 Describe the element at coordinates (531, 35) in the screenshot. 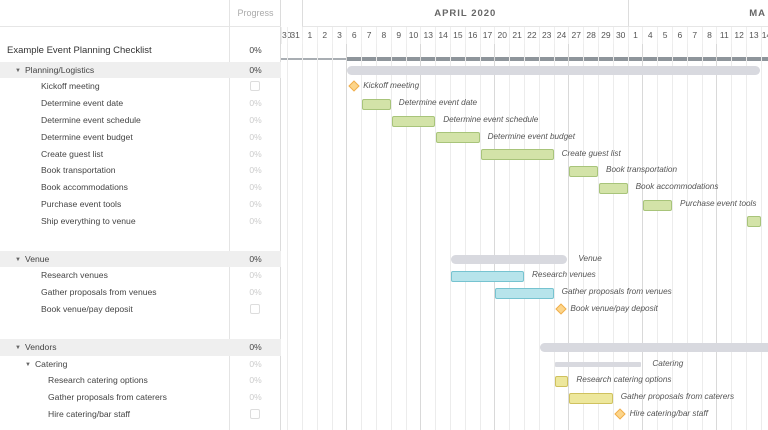

I see `day-header: 22` at that location.